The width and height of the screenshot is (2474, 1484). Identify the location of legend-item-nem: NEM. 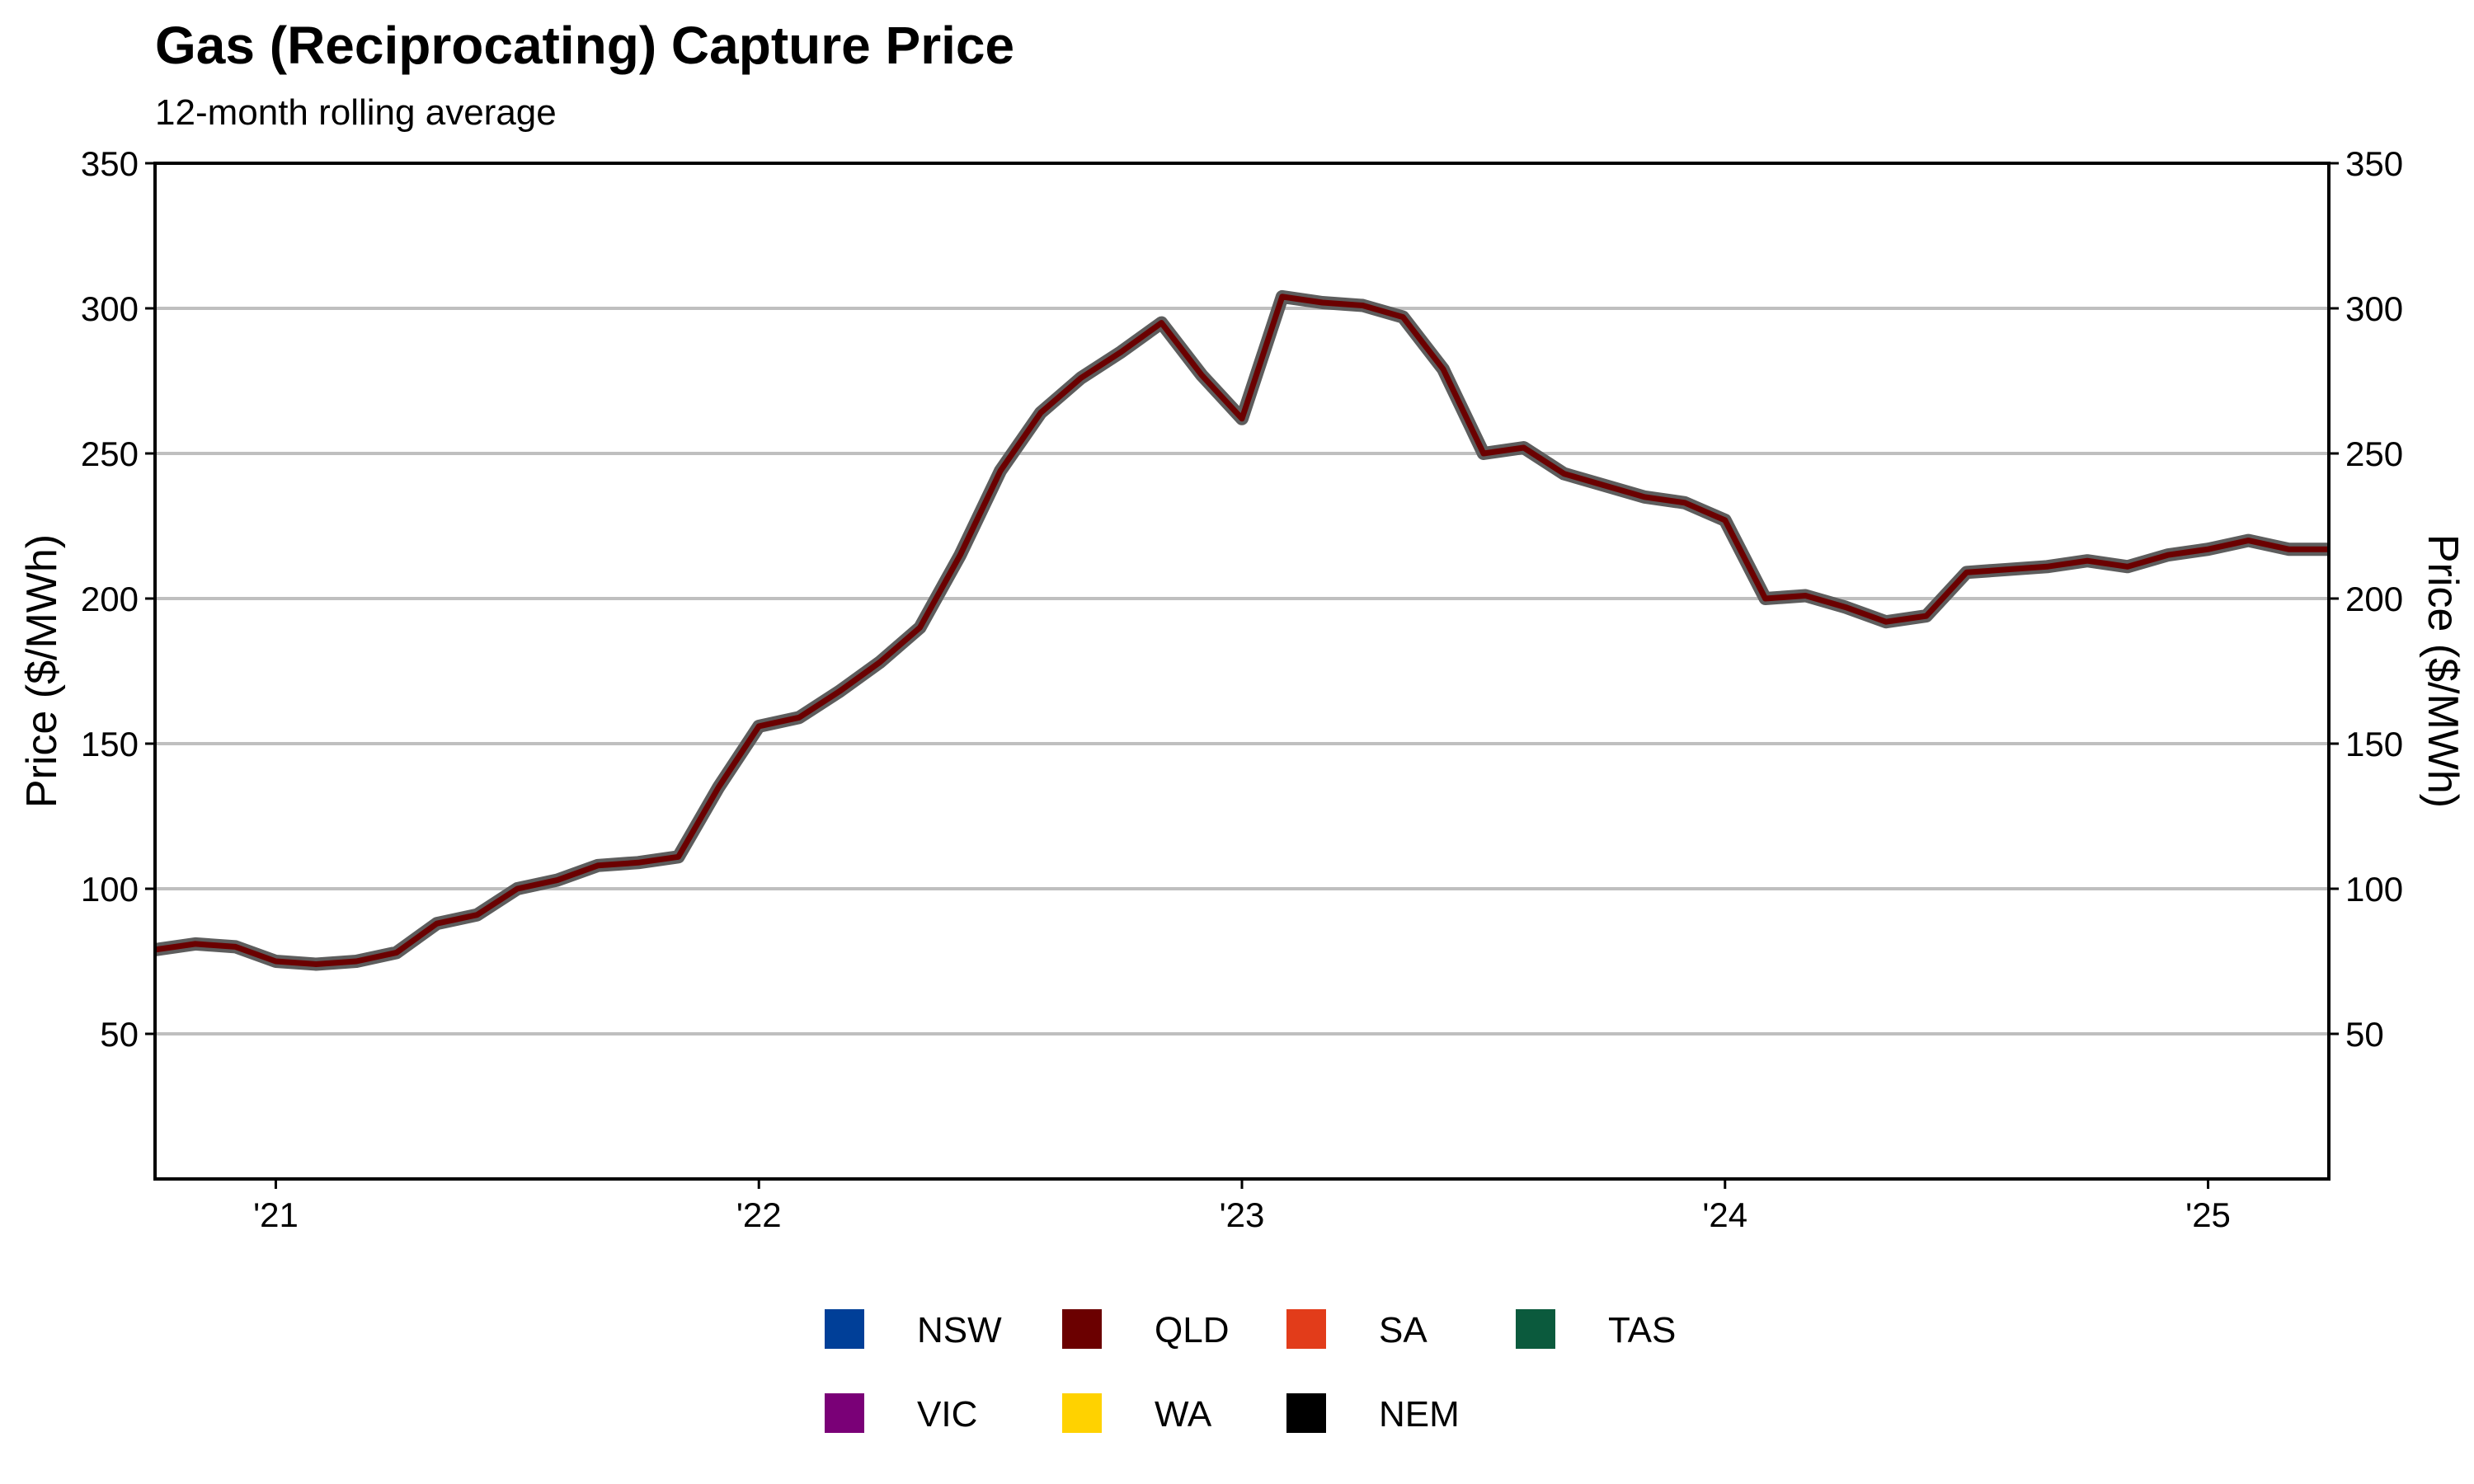
(1373, 1414).